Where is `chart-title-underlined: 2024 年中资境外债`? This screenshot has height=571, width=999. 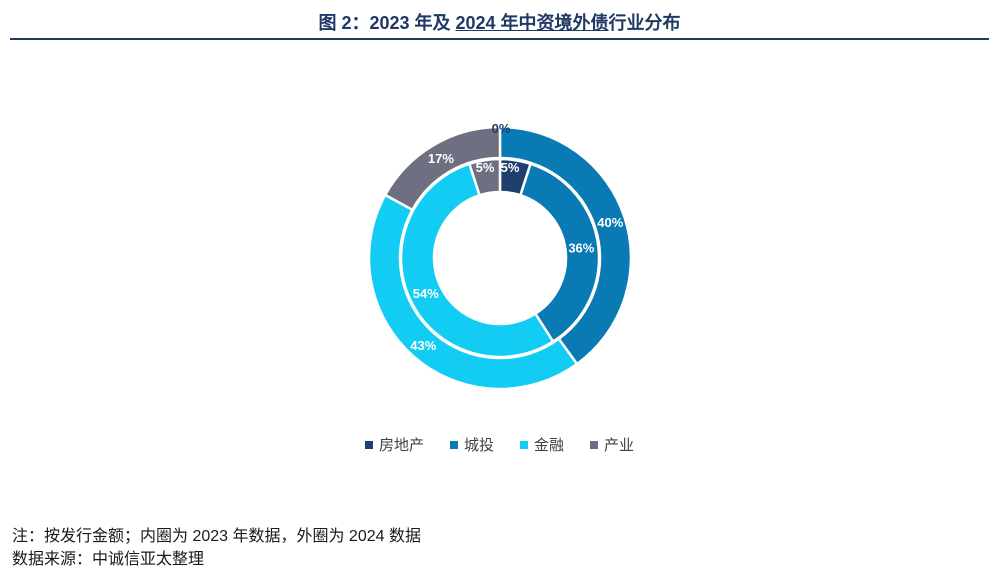
chart-title-underlined: 2024 年中资境外债 is located at coordinates (532, 23).